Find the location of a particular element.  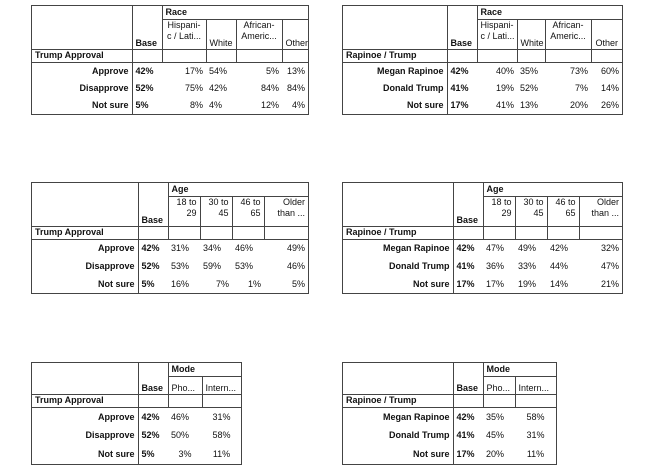

table-row: Approve 42% 17% 54% 5% 13% is located at coordinates (170, 70).